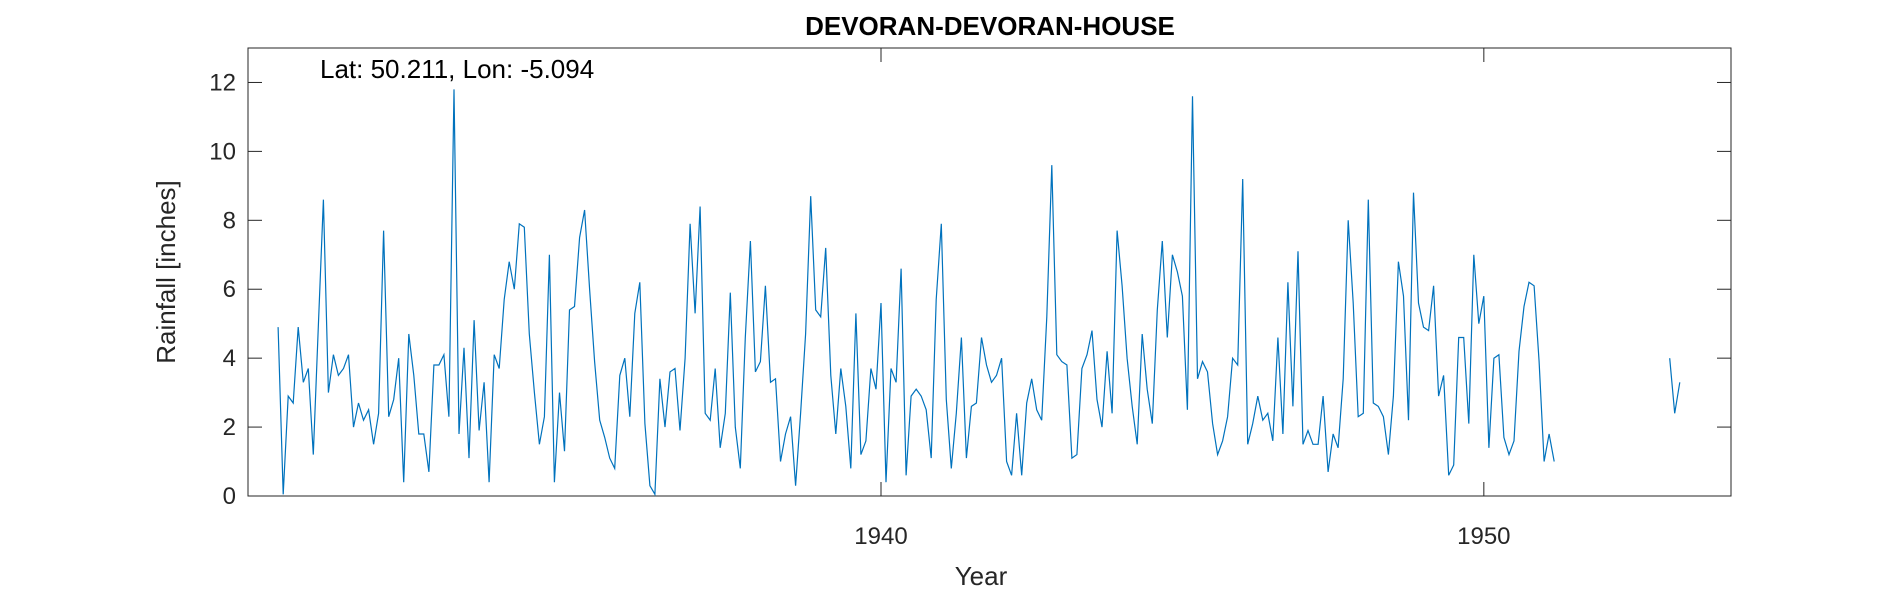 The image size is (1890, 591). I want to click on y-tick-label: 8, so click(229, 220).